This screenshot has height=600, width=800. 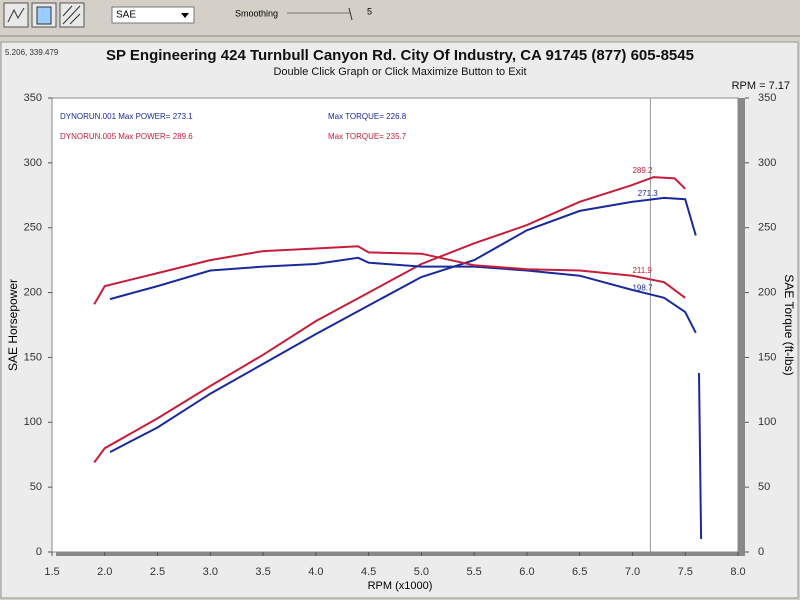 What do you see at coordinates (767, 98) in the screenshot?
I see `y2-tick-label: 350` at bounding box center [767, 98].